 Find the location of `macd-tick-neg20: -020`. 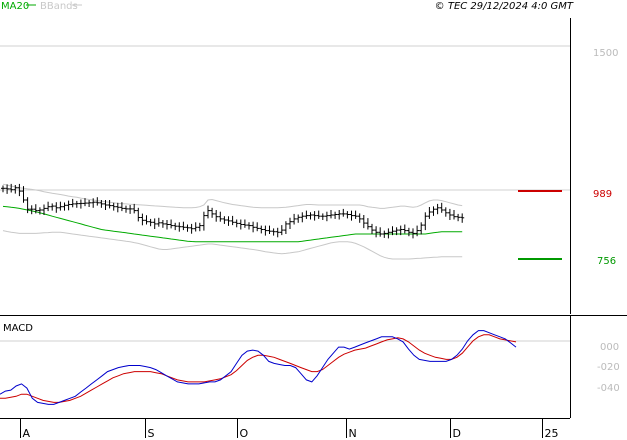

macd-tick-neg20: -020 is located at coordinates (608, 367).